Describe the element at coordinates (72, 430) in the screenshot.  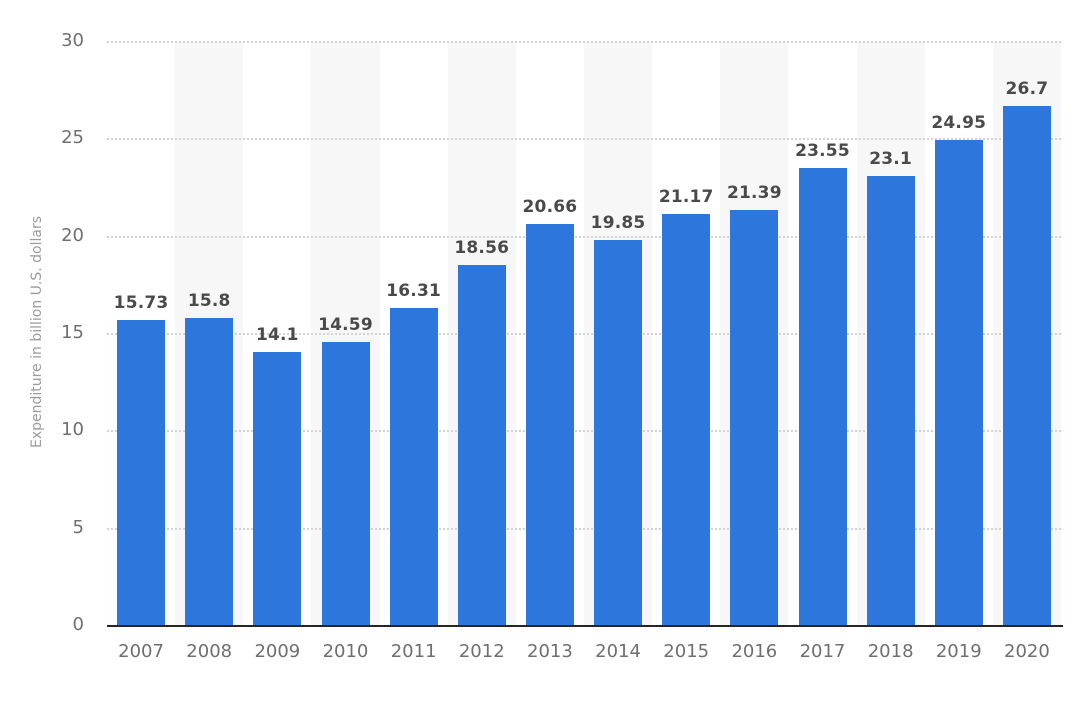
I see `y-tick-label-10: 10` at that location.